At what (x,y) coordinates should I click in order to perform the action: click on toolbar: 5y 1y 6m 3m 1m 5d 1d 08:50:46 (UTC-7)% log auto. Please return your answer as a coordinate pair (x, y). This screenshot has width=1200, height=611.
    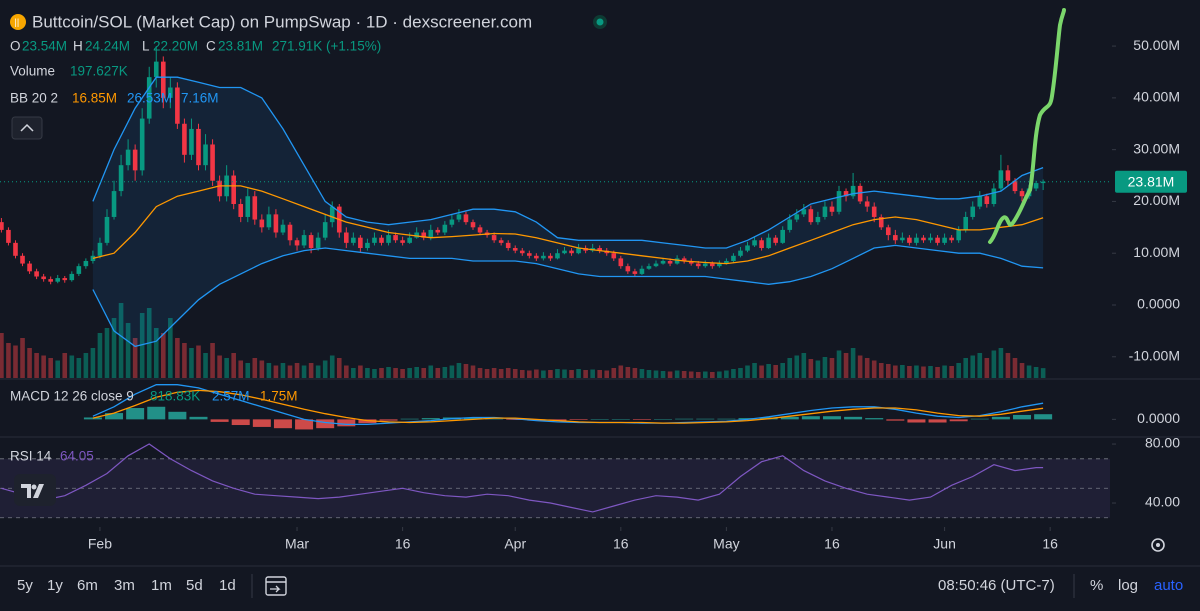
    Looking at the image, I should click on (600, 585).